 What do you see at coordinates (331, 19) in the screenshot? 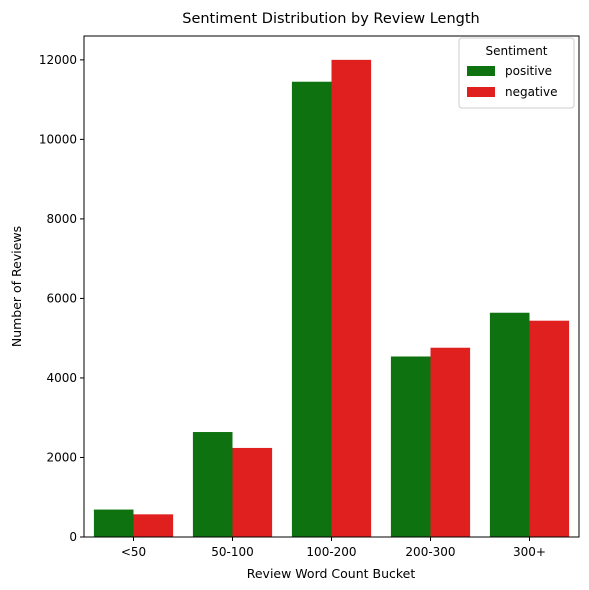
I see `chart-title: Sentiment Distribution by Review Length` at bounding box center [331, 19].